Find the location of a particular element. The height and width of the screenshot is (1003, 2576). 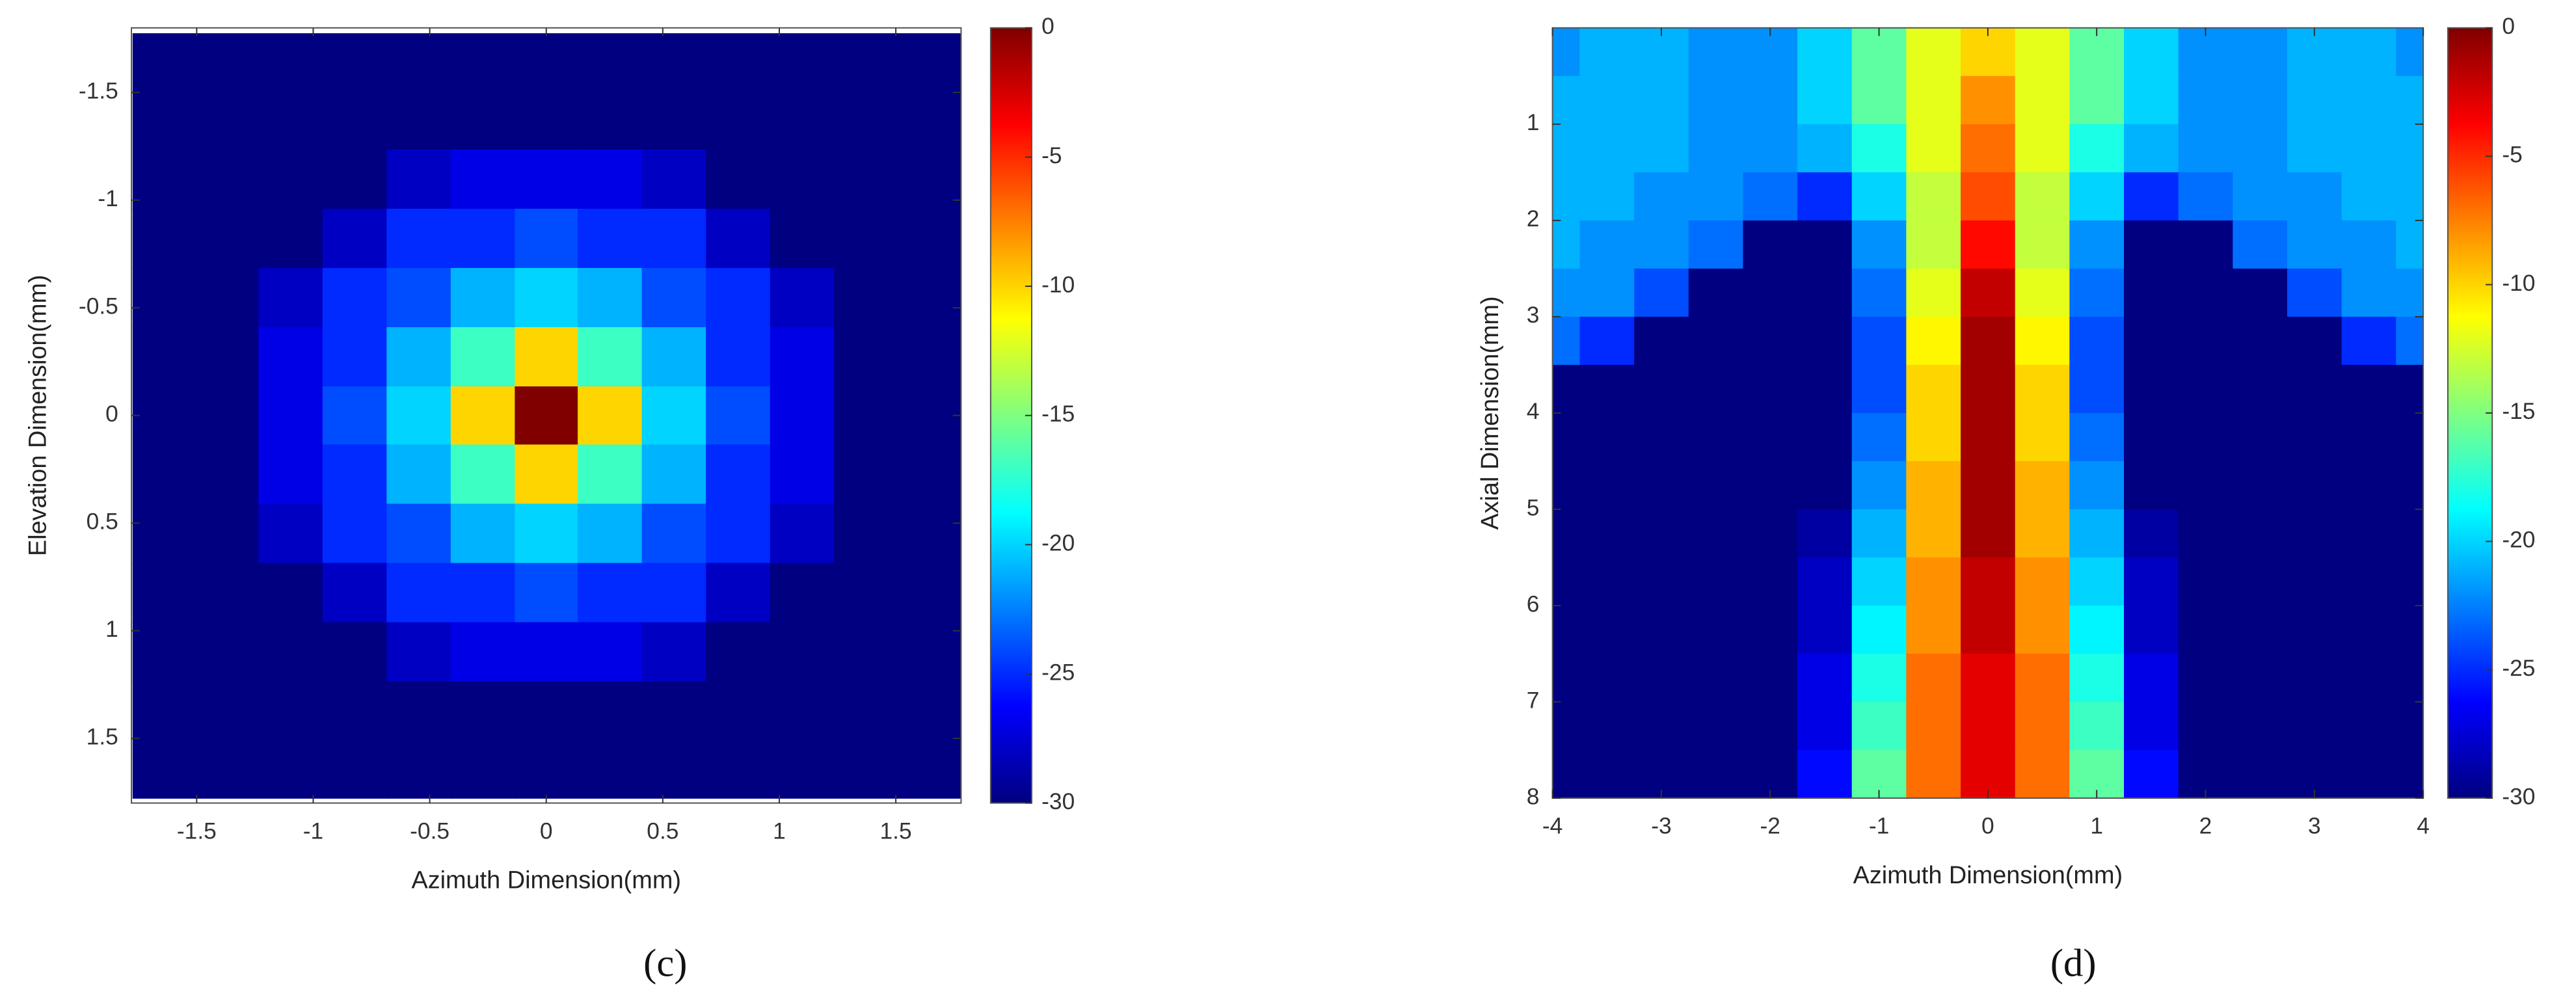

x-tick-label: 1 is located at coordinates (2096, 826).